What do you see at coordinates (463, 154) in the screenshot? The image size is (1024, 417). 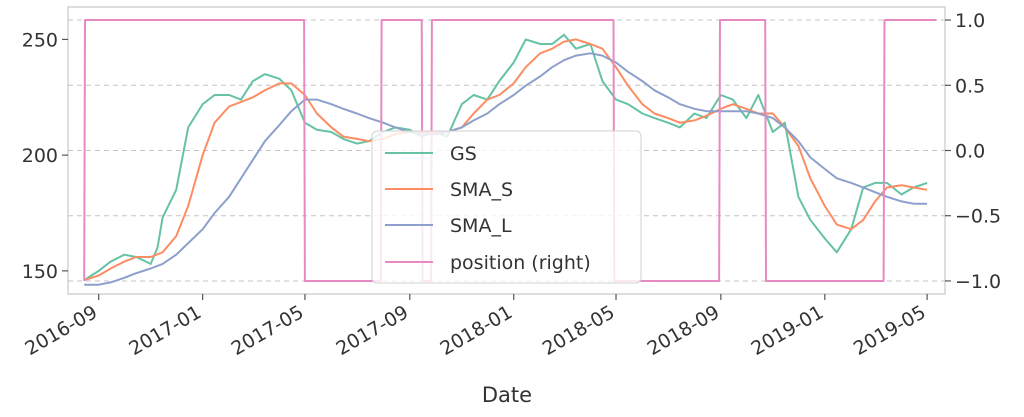 I see `legend-label: GS` at bounding box center [463, 154].